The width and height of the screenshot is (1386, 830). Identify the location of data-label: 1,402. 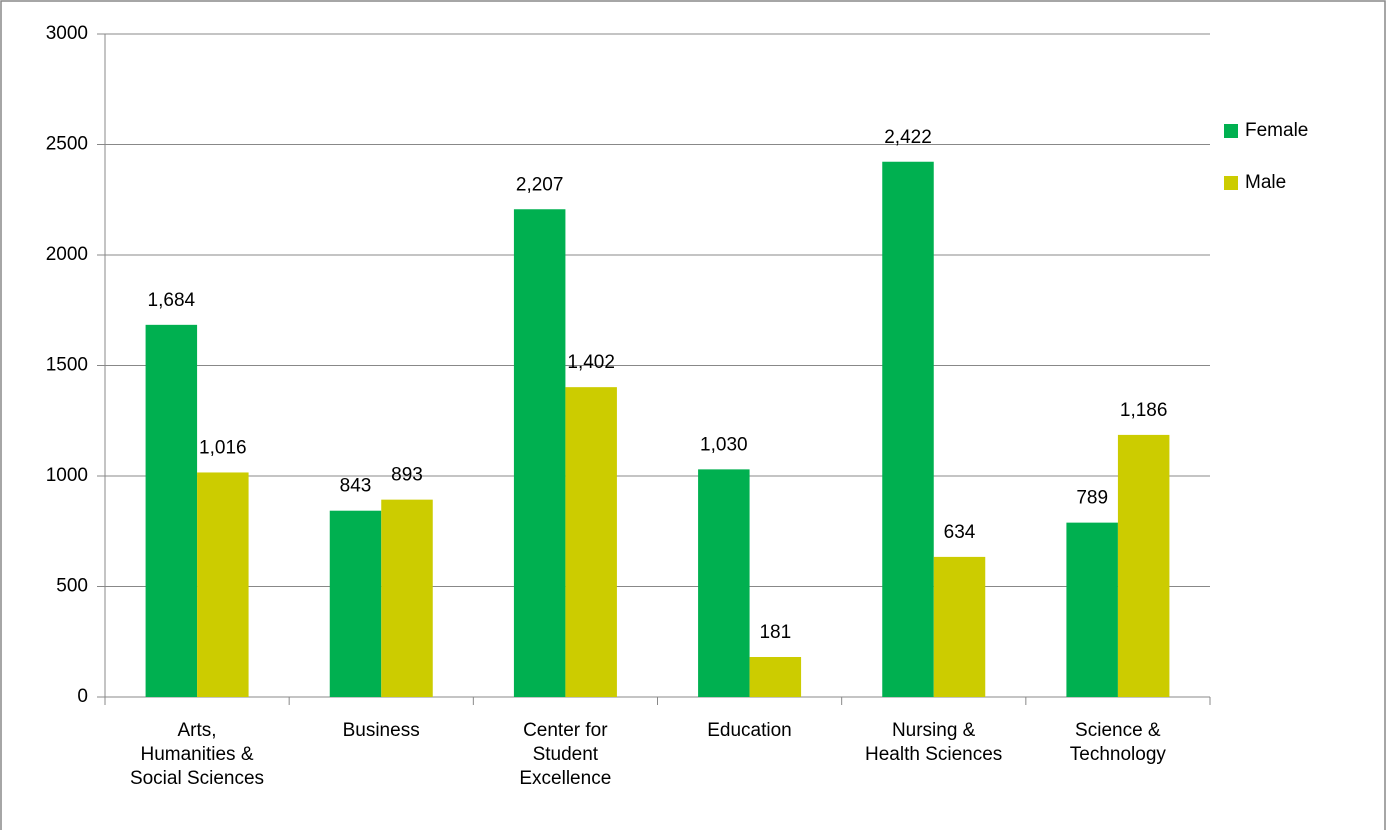
(591, 362).